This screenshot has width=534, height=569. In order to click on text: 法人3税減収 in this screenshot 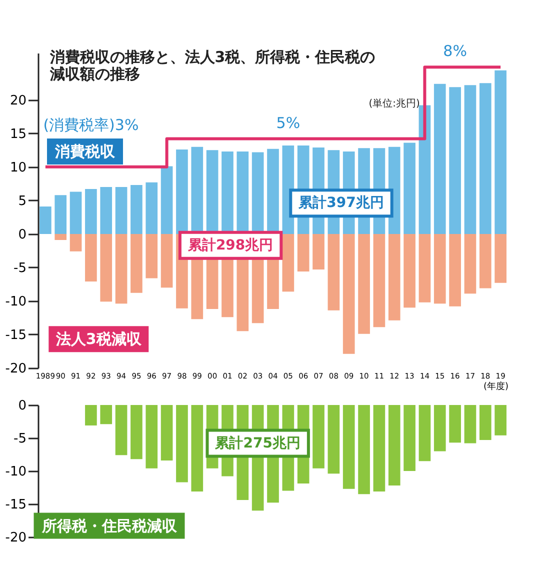, I will do `click(98, 339)`.